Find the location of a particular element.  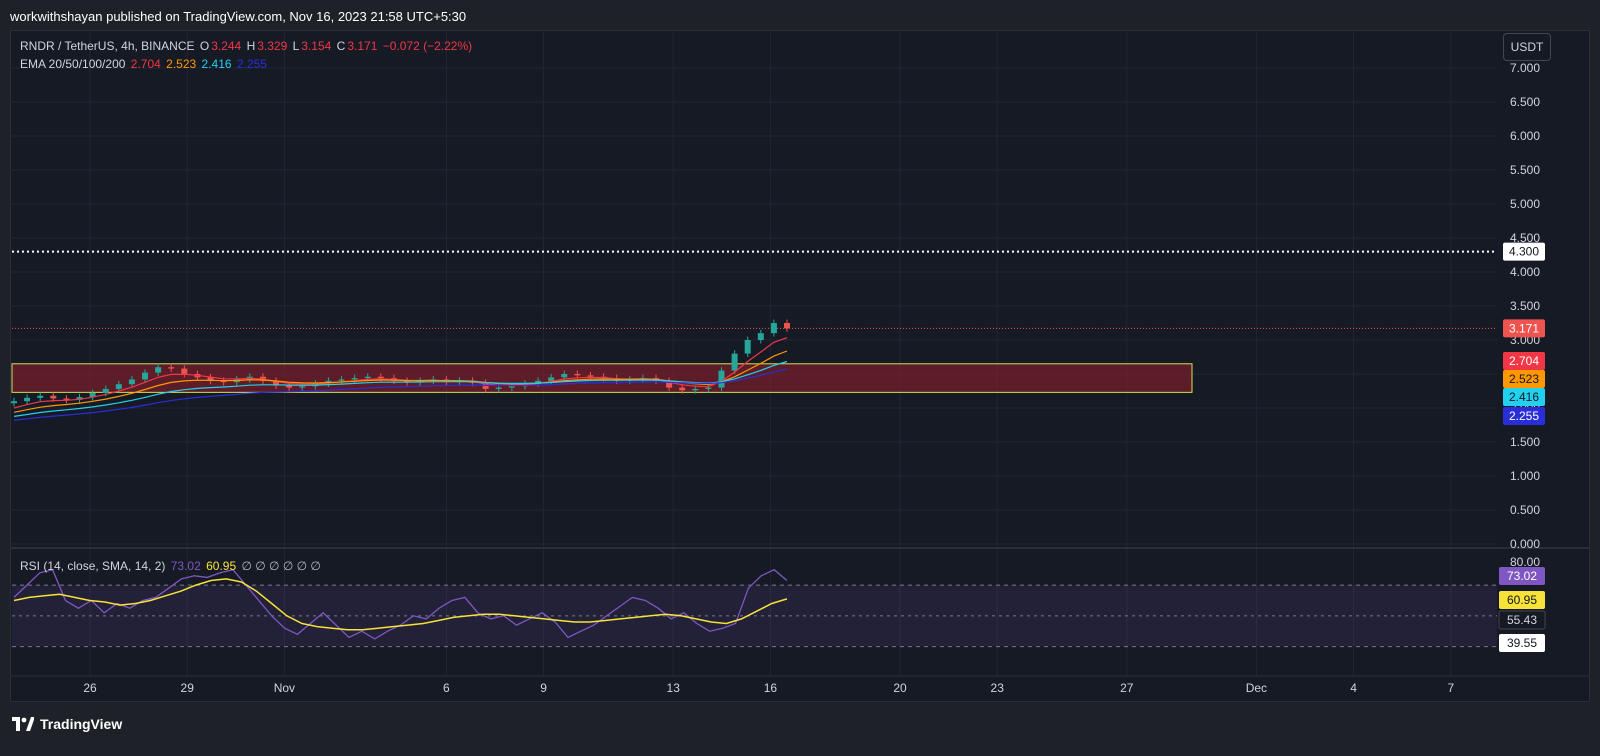

ema-badge-label: 2.704 is located at coordinates (1524, 361).